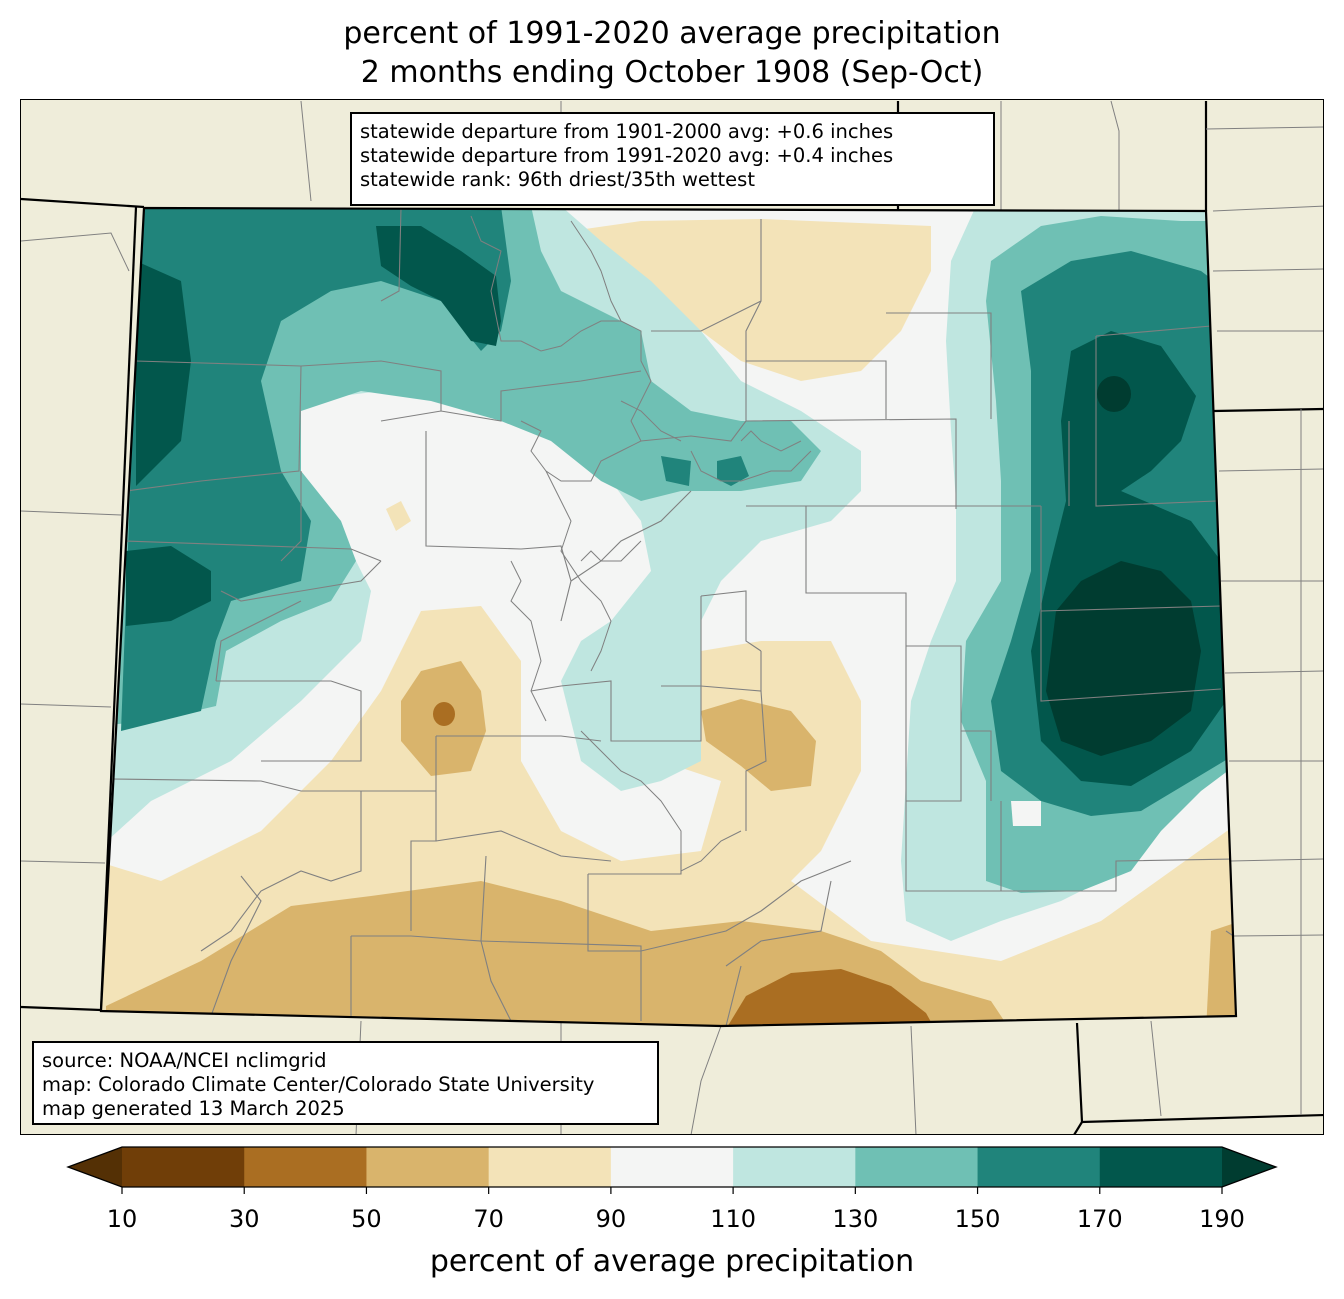 The height and width of the screenshot is (1299, 1344). Describe the element at coordinates (95, 1167) in the screenshot. I see `colorbar-extend-low` at that location.